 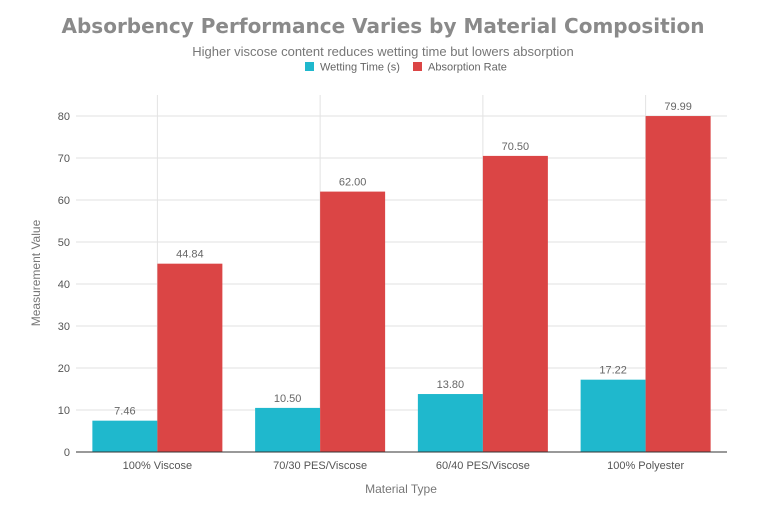 I want to click on bar-absorption-rate-60-40-pes-viscose, so click(x=515, y=303).